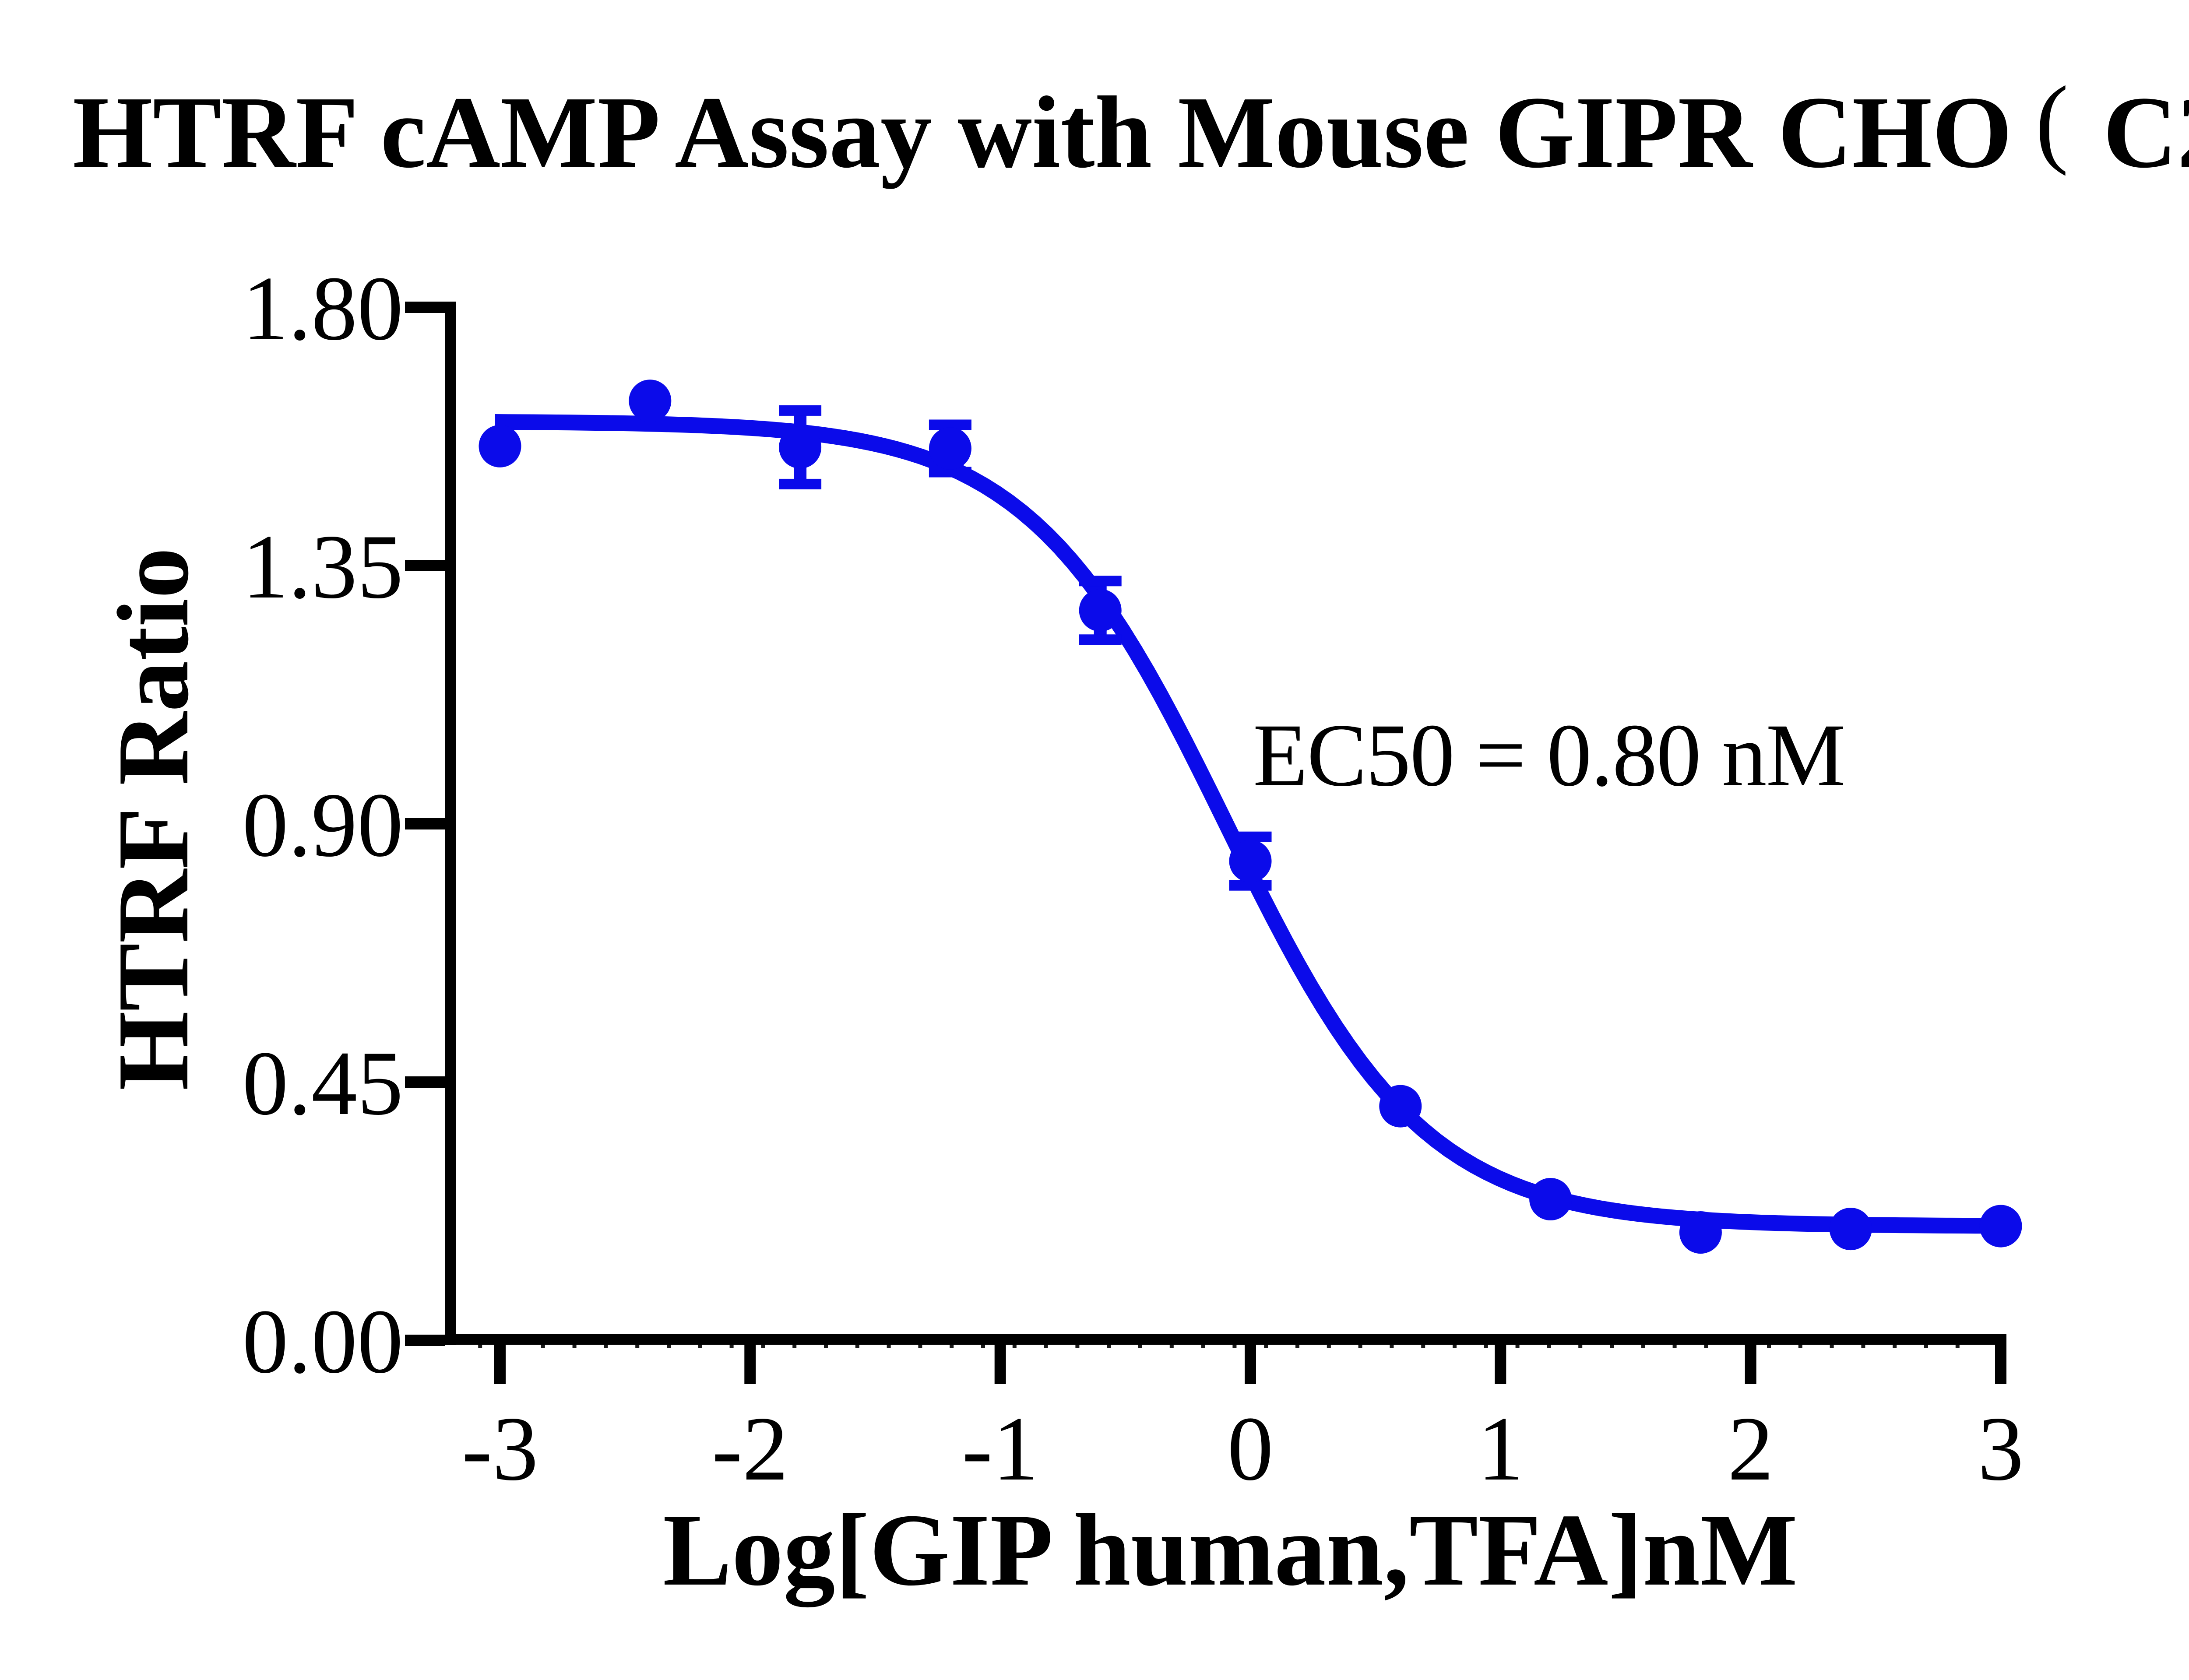 The height and width of the screenshot is (1680, 2189). What do you see at coordinates (750, 1449) in the screenshot?
I see `svg-text: -2` at bounding box center [750, 1449].